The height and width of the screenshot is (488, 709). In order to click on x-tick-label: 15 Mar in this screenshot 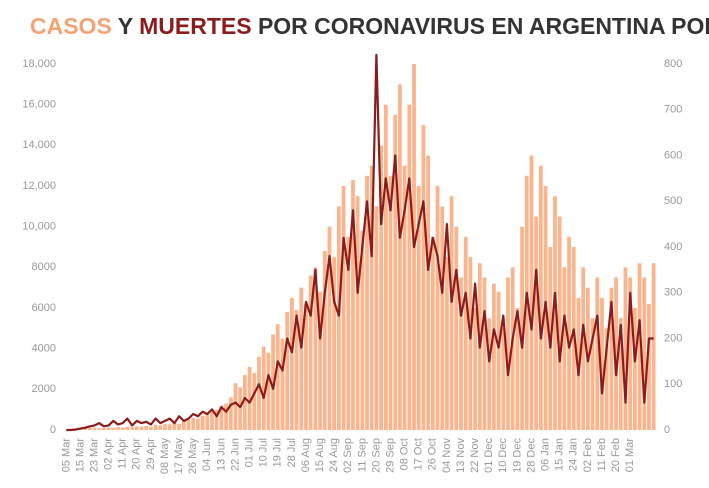, I will do `click(80, 455)`.